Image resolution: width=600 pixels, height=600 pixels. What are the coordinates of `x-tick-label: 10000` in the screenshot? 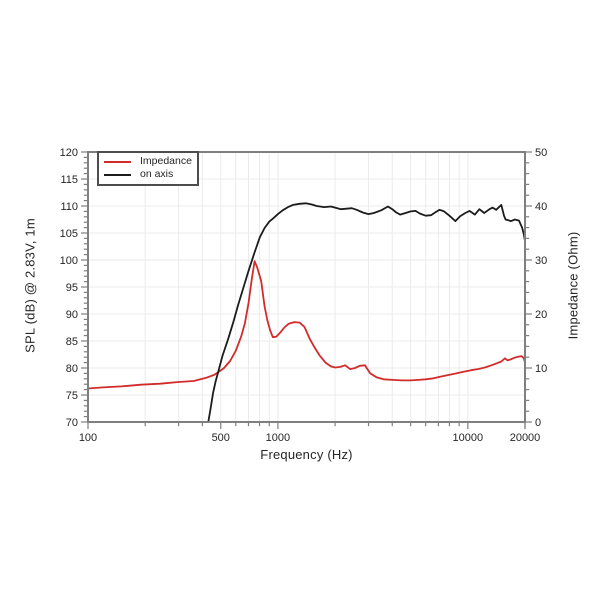 It's located at (468, 438).